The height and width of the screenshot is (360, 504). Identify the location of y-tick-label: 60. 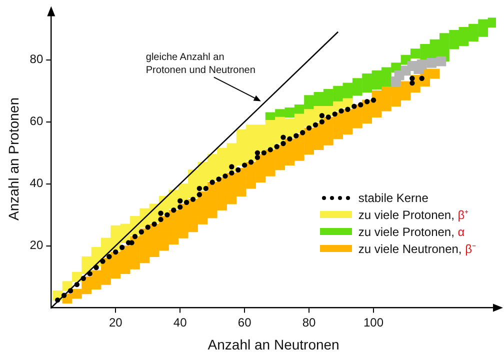
(37, 121).